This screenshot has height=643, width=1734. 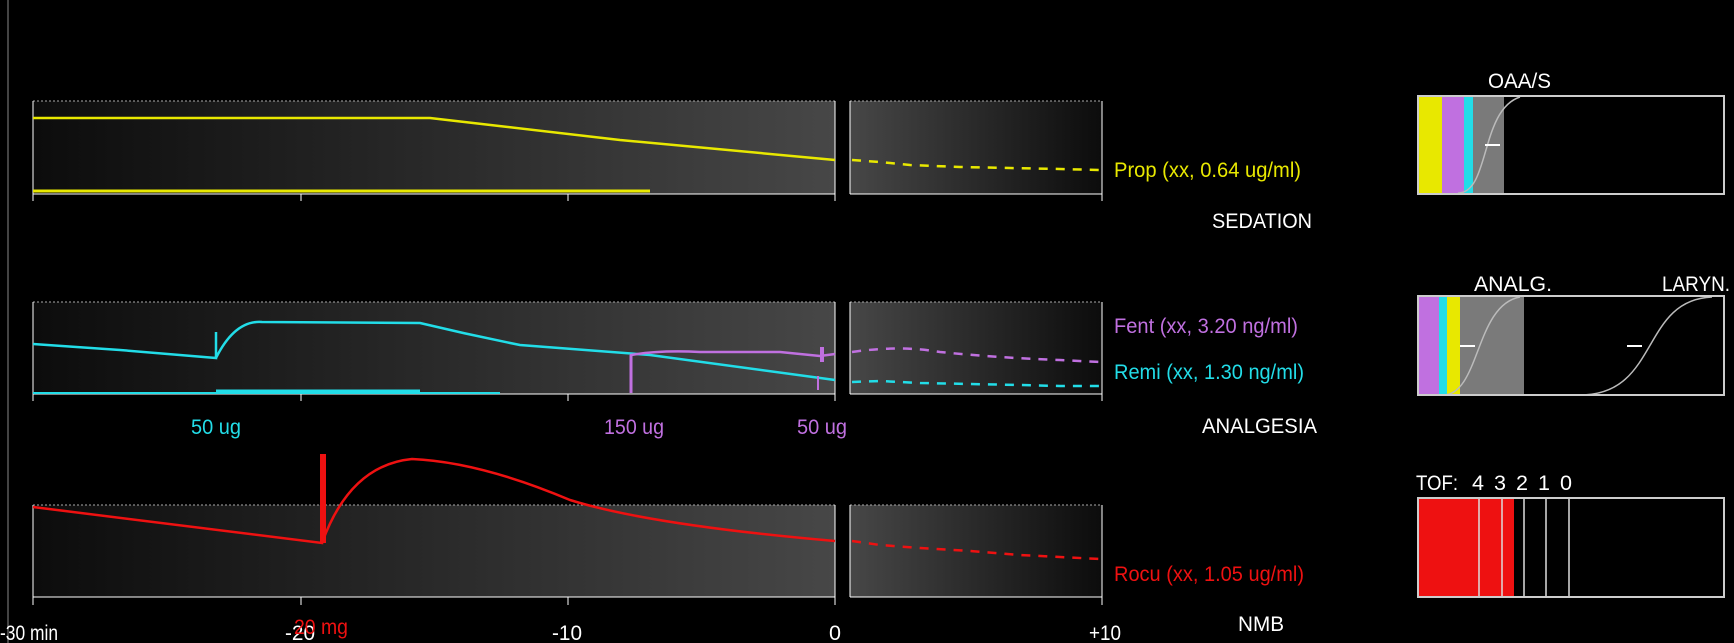 What do you see at coordinates (1430, 145) in the screenshot?
I see `oaas-fill-propofol` at bounding box center [1430, 145].